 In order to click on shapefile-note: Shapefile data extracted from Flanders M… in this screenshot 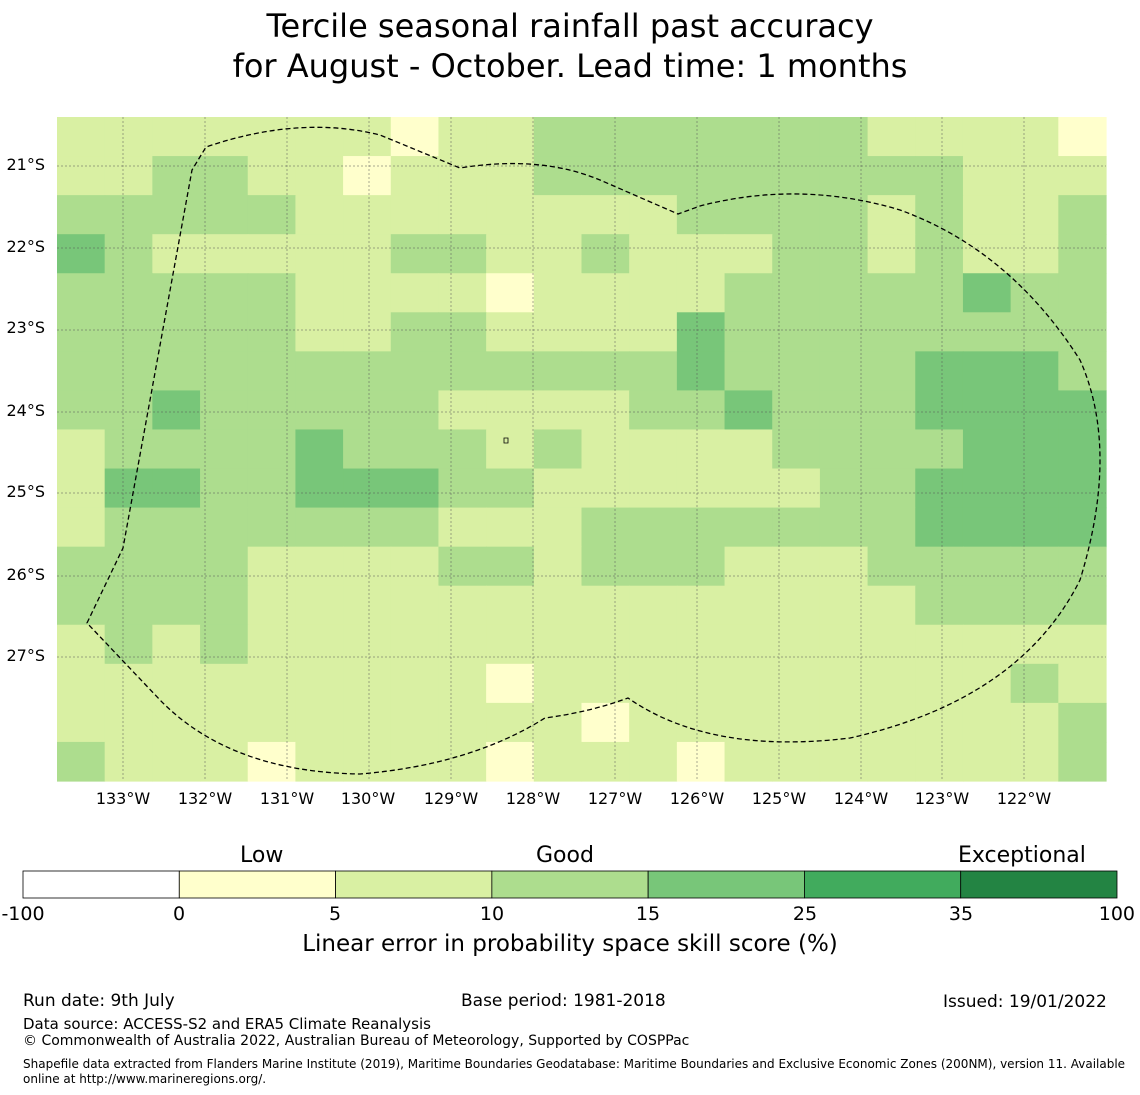, I will do `click(574, 1071)`.